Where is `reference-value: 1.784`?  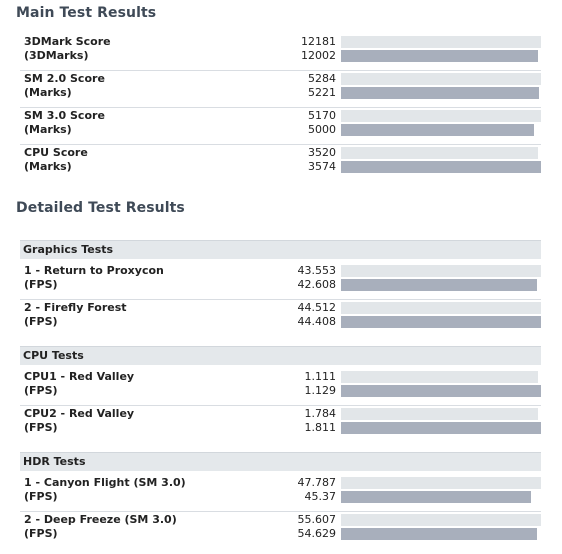 reference-value: 1.784 is located at coordinates (320, 413).